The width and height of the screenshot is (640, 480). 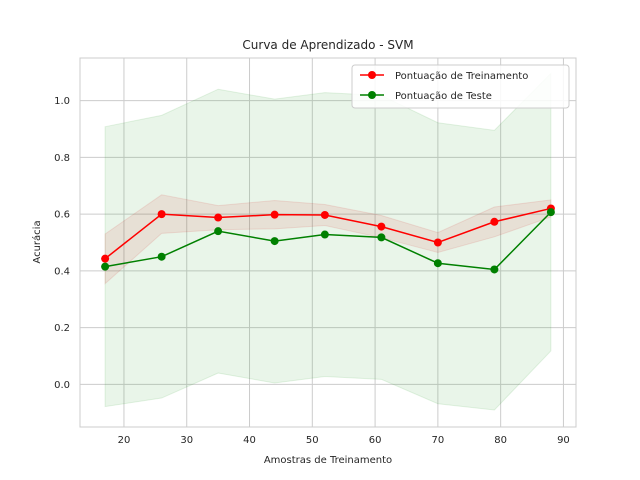 What do you see at coordinates (461, 76) in the screenshot?
I see `legend-train-label: Pontuação de Treinamento` at bounding box center [461, 76].